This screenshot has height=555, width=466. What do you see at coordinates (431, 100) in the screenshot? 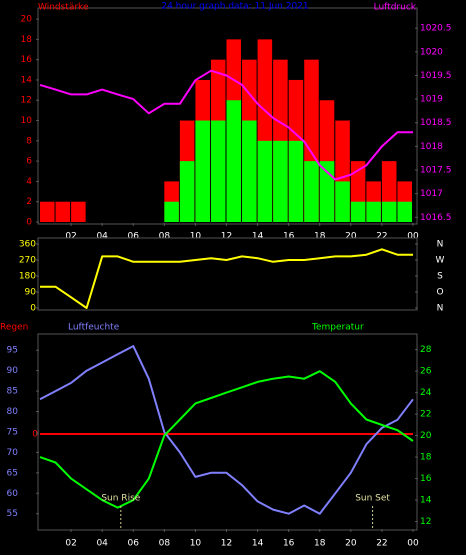
I see `y2-tick-label: 1019` at bounding box center [431, 100].